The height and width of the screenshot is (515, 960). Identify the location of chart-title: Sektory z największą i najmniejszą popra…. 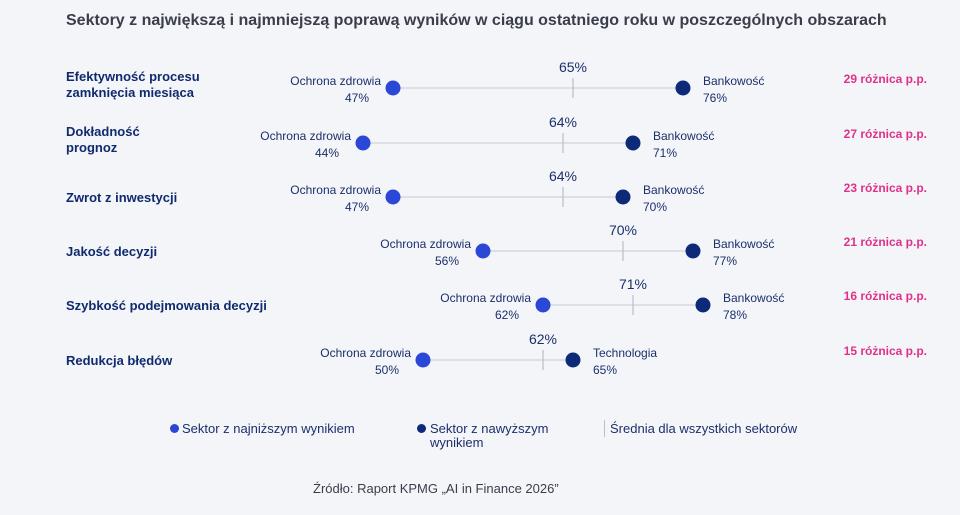
(476, 20).